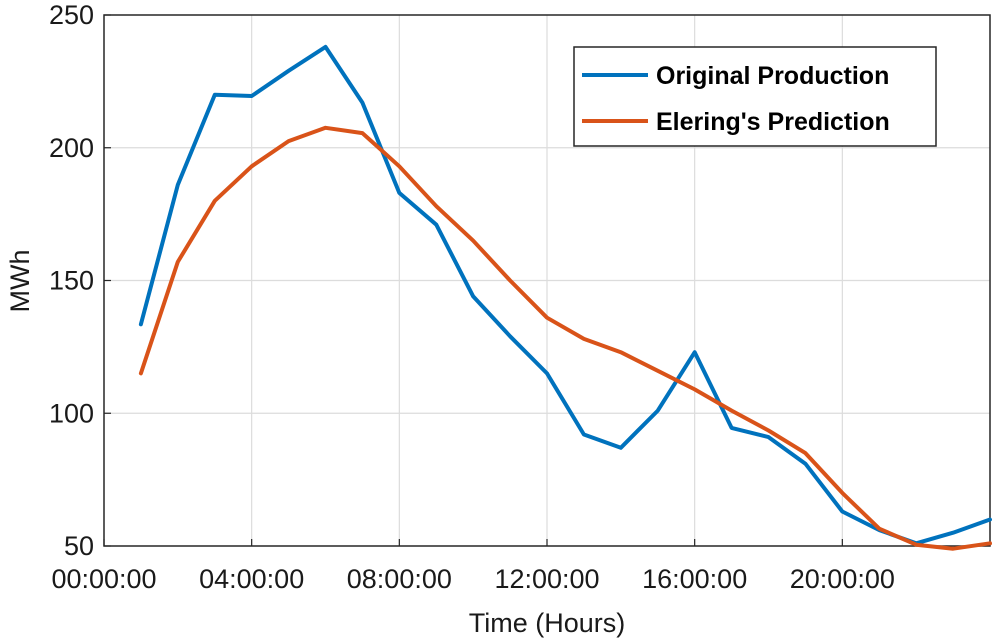 The image size is (1000, 643). Describe the element at coordinates (547, 623) in the screenshot. I see `x-axis-label: Time (Hours)` at that location.